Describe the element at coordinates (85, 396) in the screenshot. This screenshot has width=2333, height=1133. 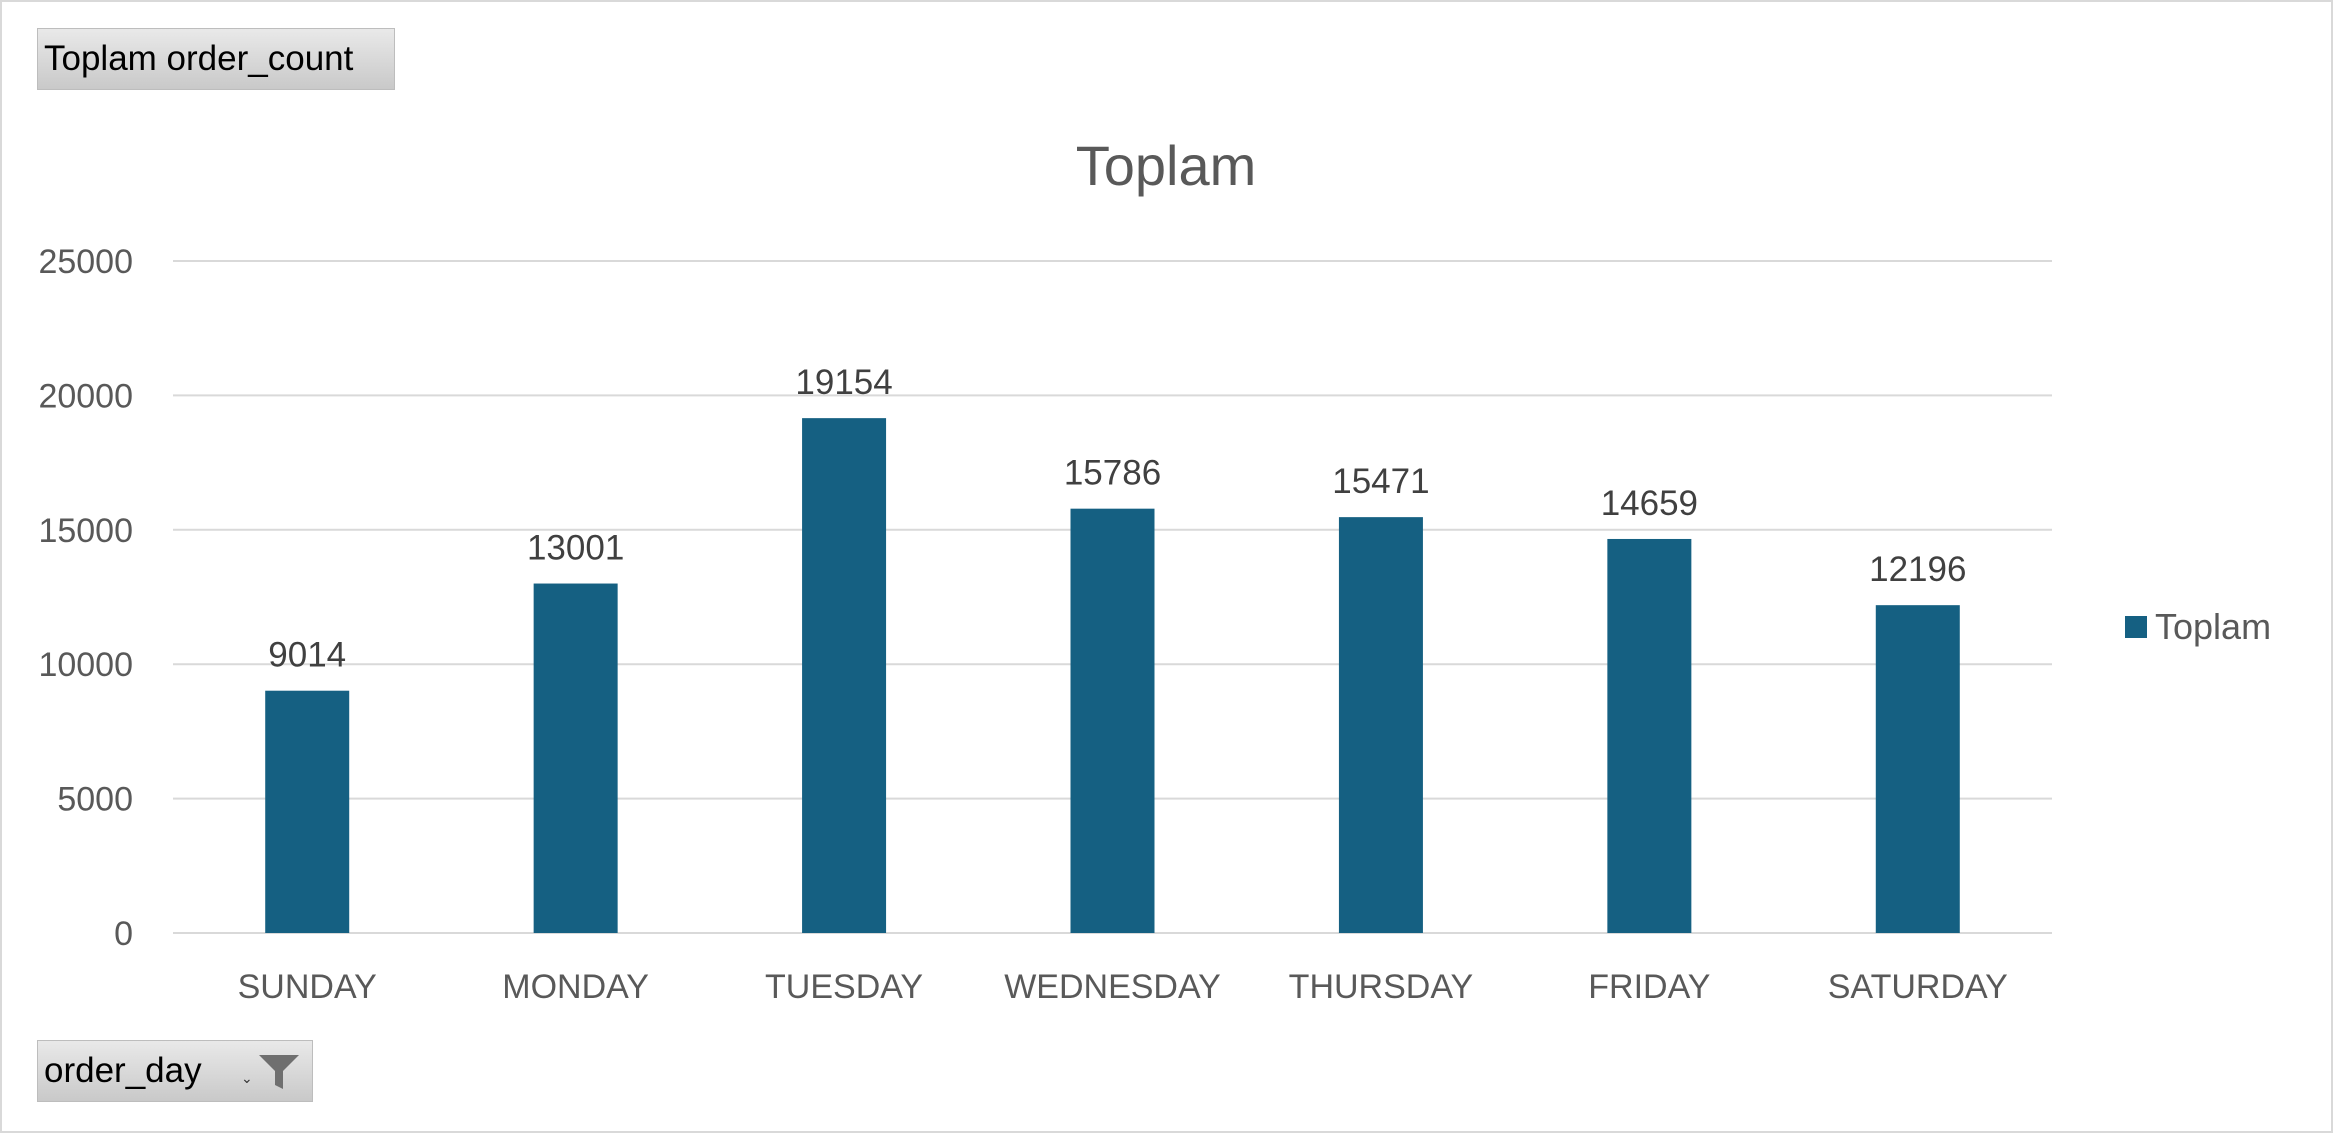
I see `y-tick-label: 20000` at that location.